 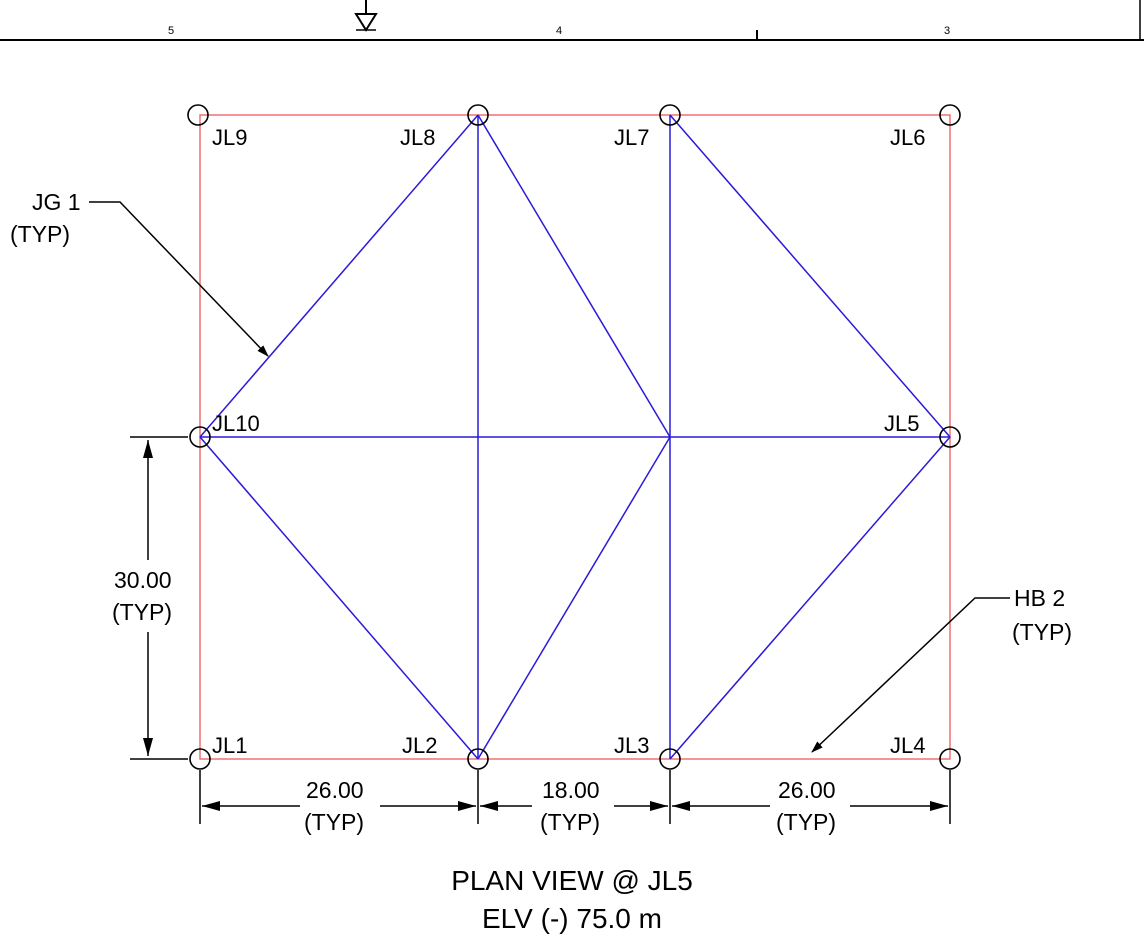 I want to click on member-jl7-jl5, so click(x=810, y=276).